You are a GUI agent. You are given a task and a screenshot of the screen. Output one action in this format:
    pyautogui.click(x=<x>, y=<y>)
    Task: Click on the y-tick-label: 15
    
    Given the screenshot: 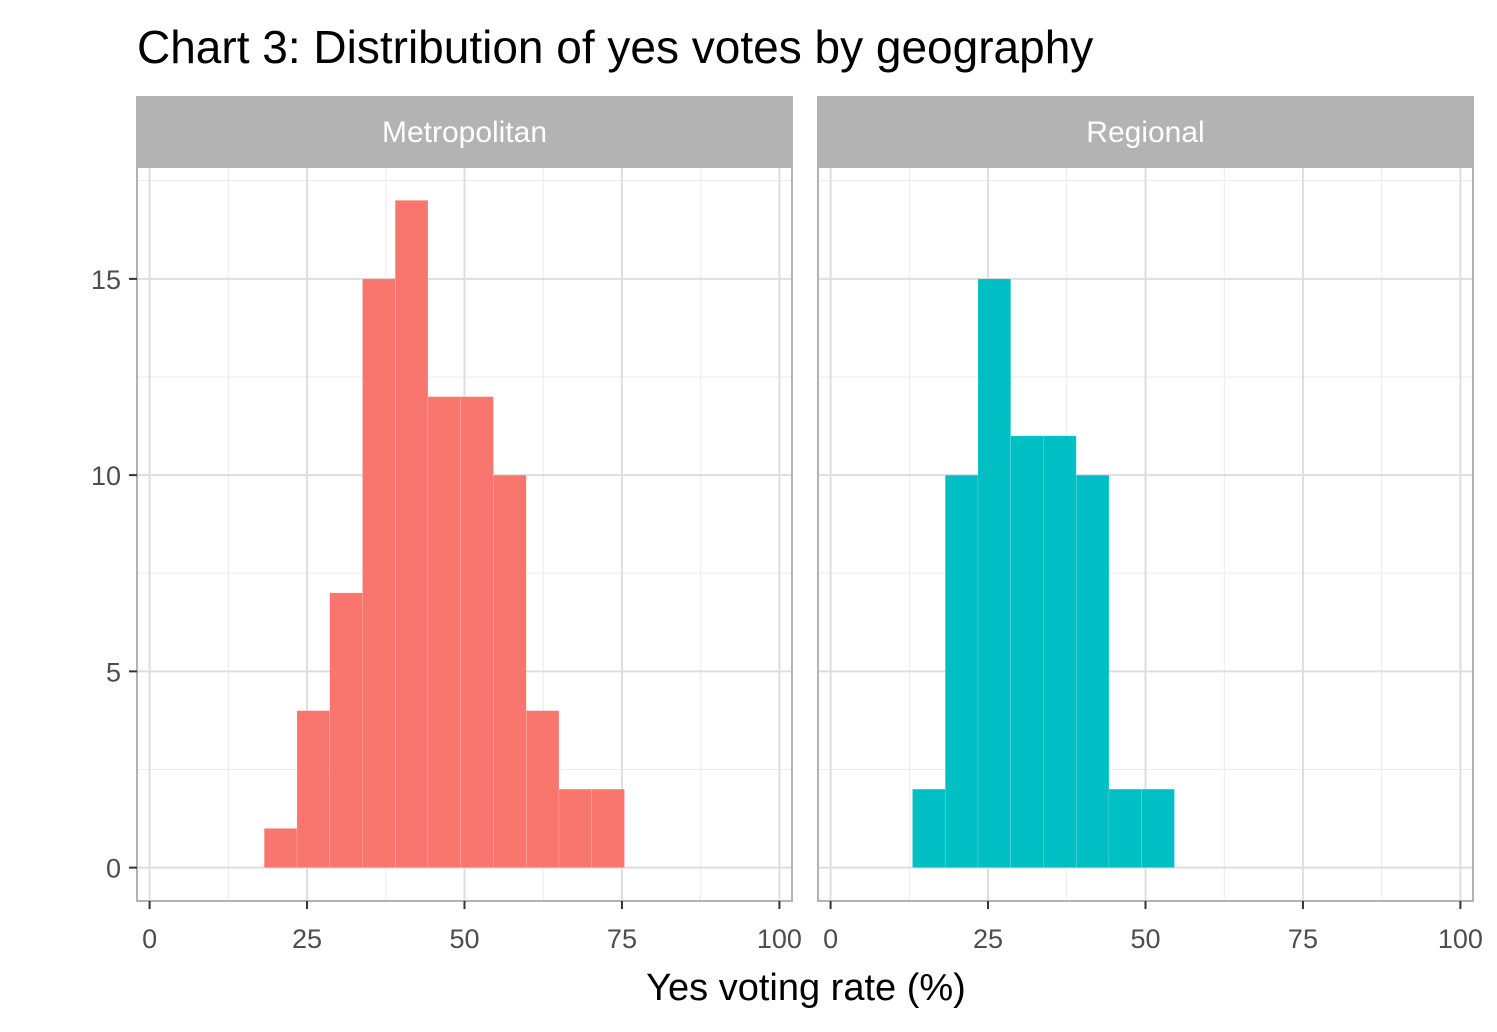 What is the action you would take?
    pyautogui.click(x=106, y=280)
    